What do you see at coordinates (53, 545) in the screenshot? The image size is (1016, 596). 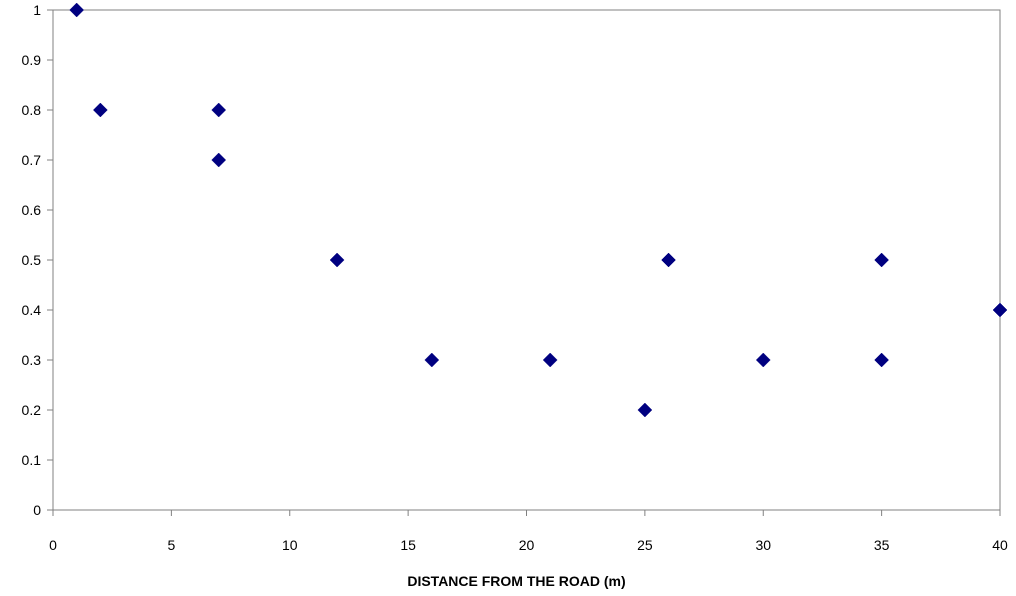 I see `x-tick-label: 0` at bounding box center [53, 545].